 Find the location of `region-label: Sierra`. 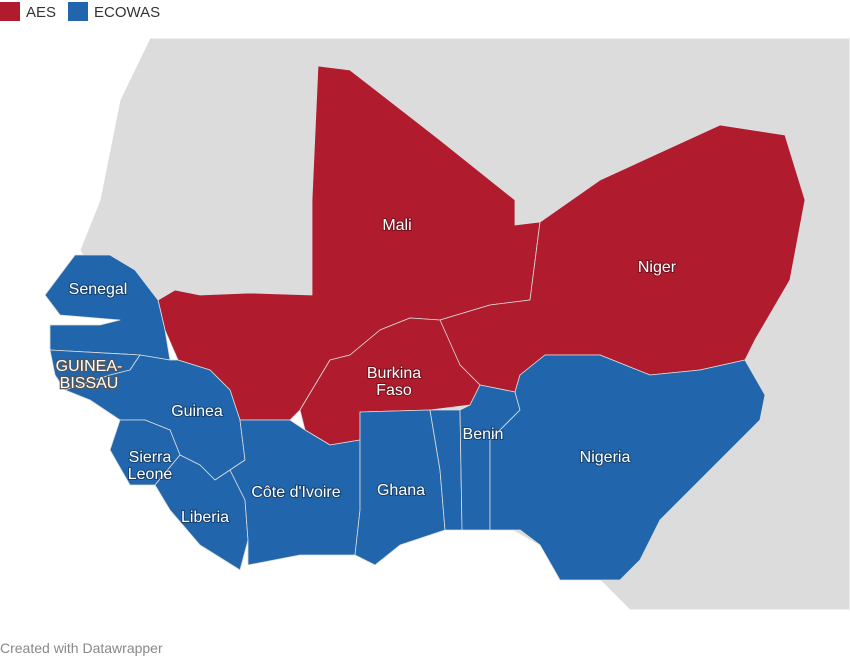

region-label: Sierra is located at coordinates (150, 457).